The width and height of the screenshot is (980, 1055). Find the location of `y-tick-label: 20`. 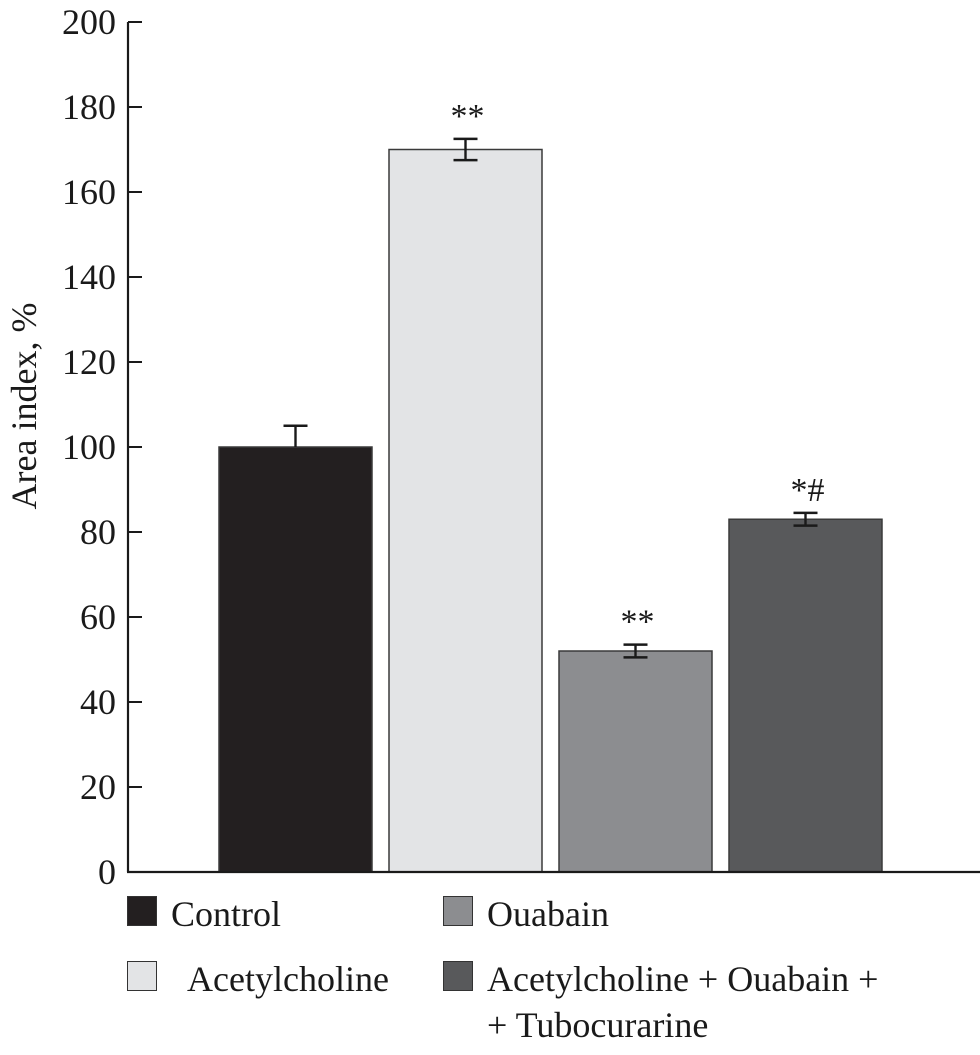

y-tick-label: 20 is located at coordinates (98, 787).